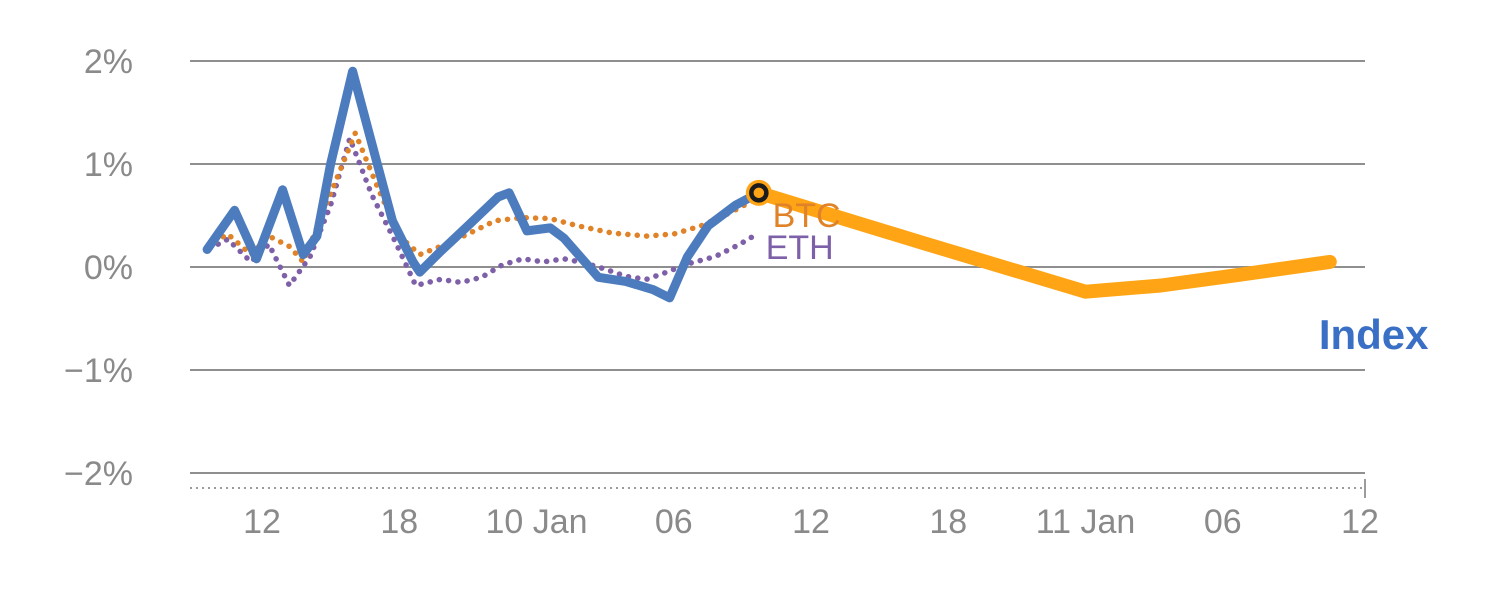 The image size is (1500, 600). I want to click on y-tick-label: 0%, so click(108, 268).